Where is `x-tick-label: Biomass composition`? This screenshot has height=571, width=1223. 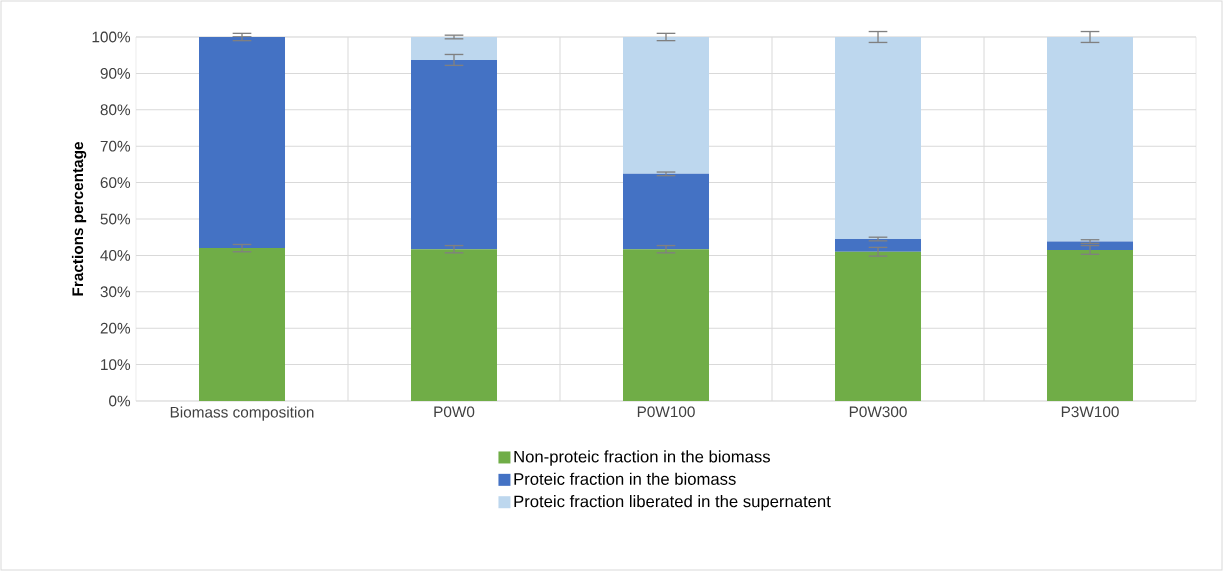 x-tick-label: Biomass composition is located at coordinates (242, 413).